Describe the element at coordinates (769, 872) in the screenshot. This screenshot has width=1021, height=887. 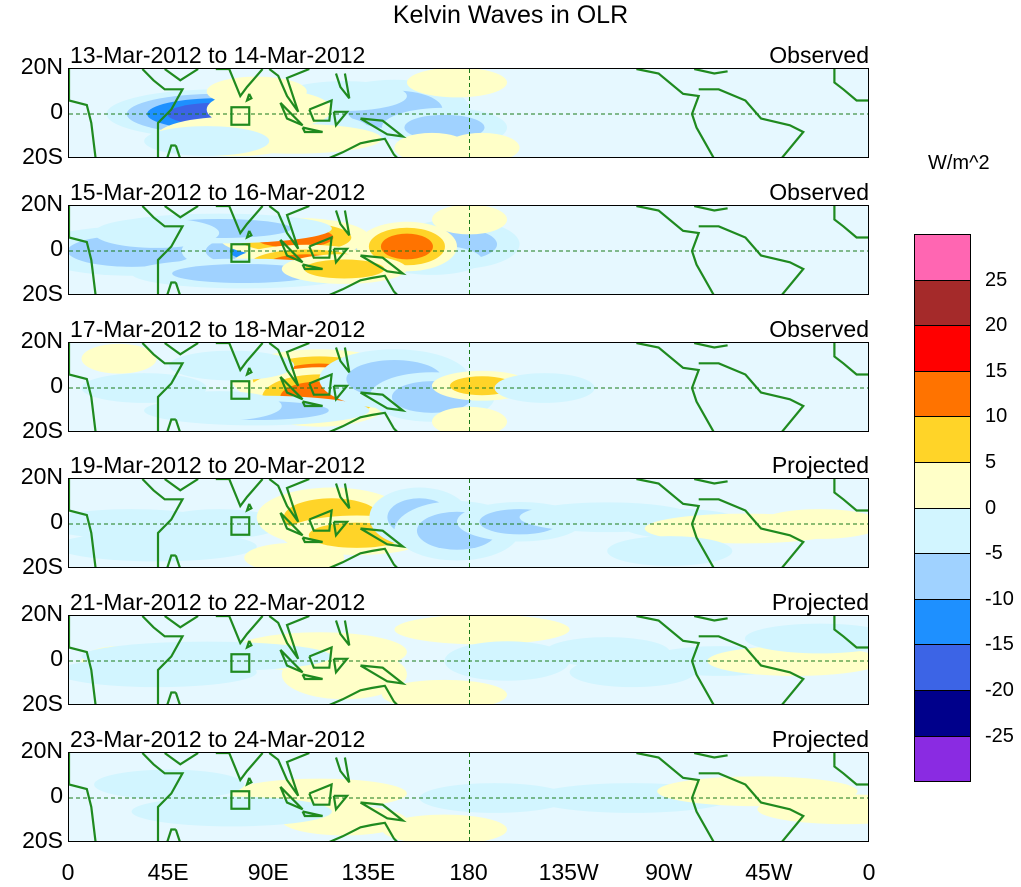
I see `x-tick-label: 45W` at that location.